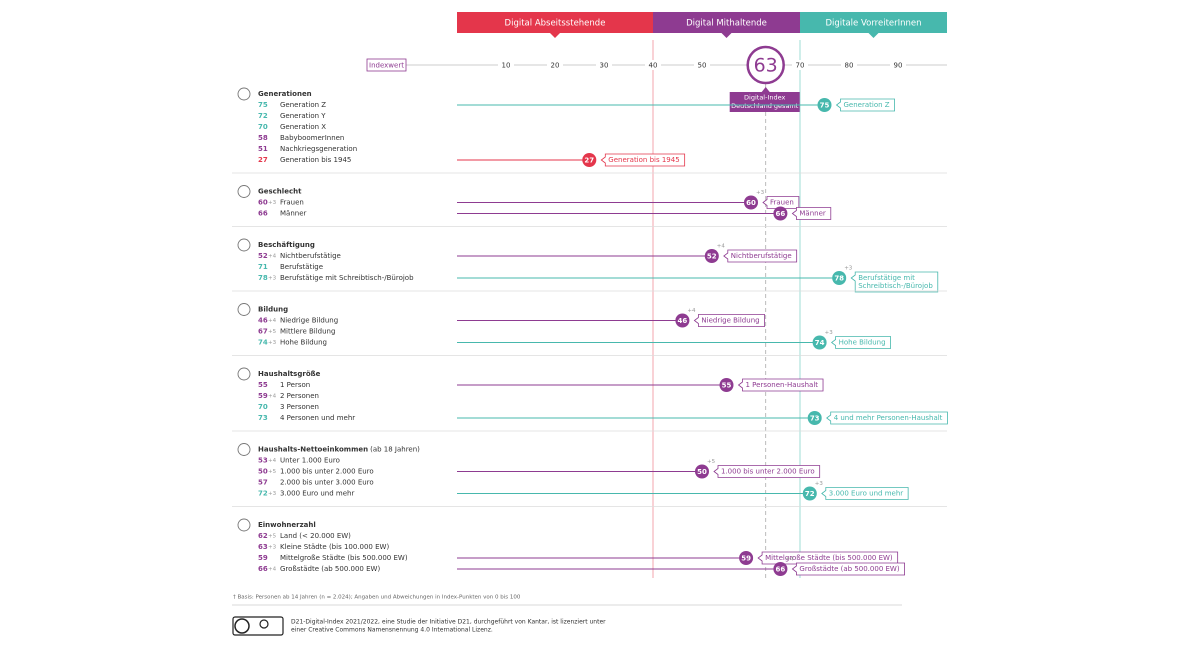  I want to click on row-value: 50, so click(263, 472).